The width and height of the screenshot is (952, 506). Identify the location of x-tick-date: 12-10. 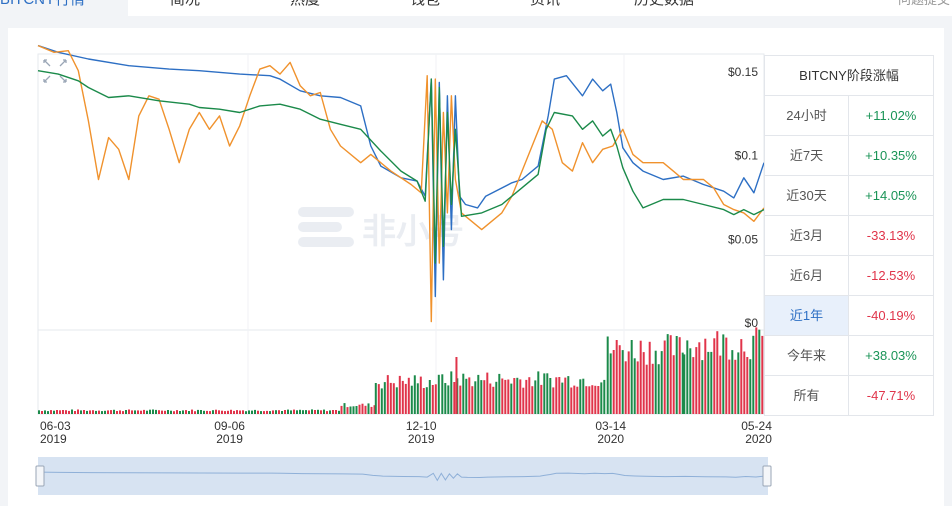
(421, 426).